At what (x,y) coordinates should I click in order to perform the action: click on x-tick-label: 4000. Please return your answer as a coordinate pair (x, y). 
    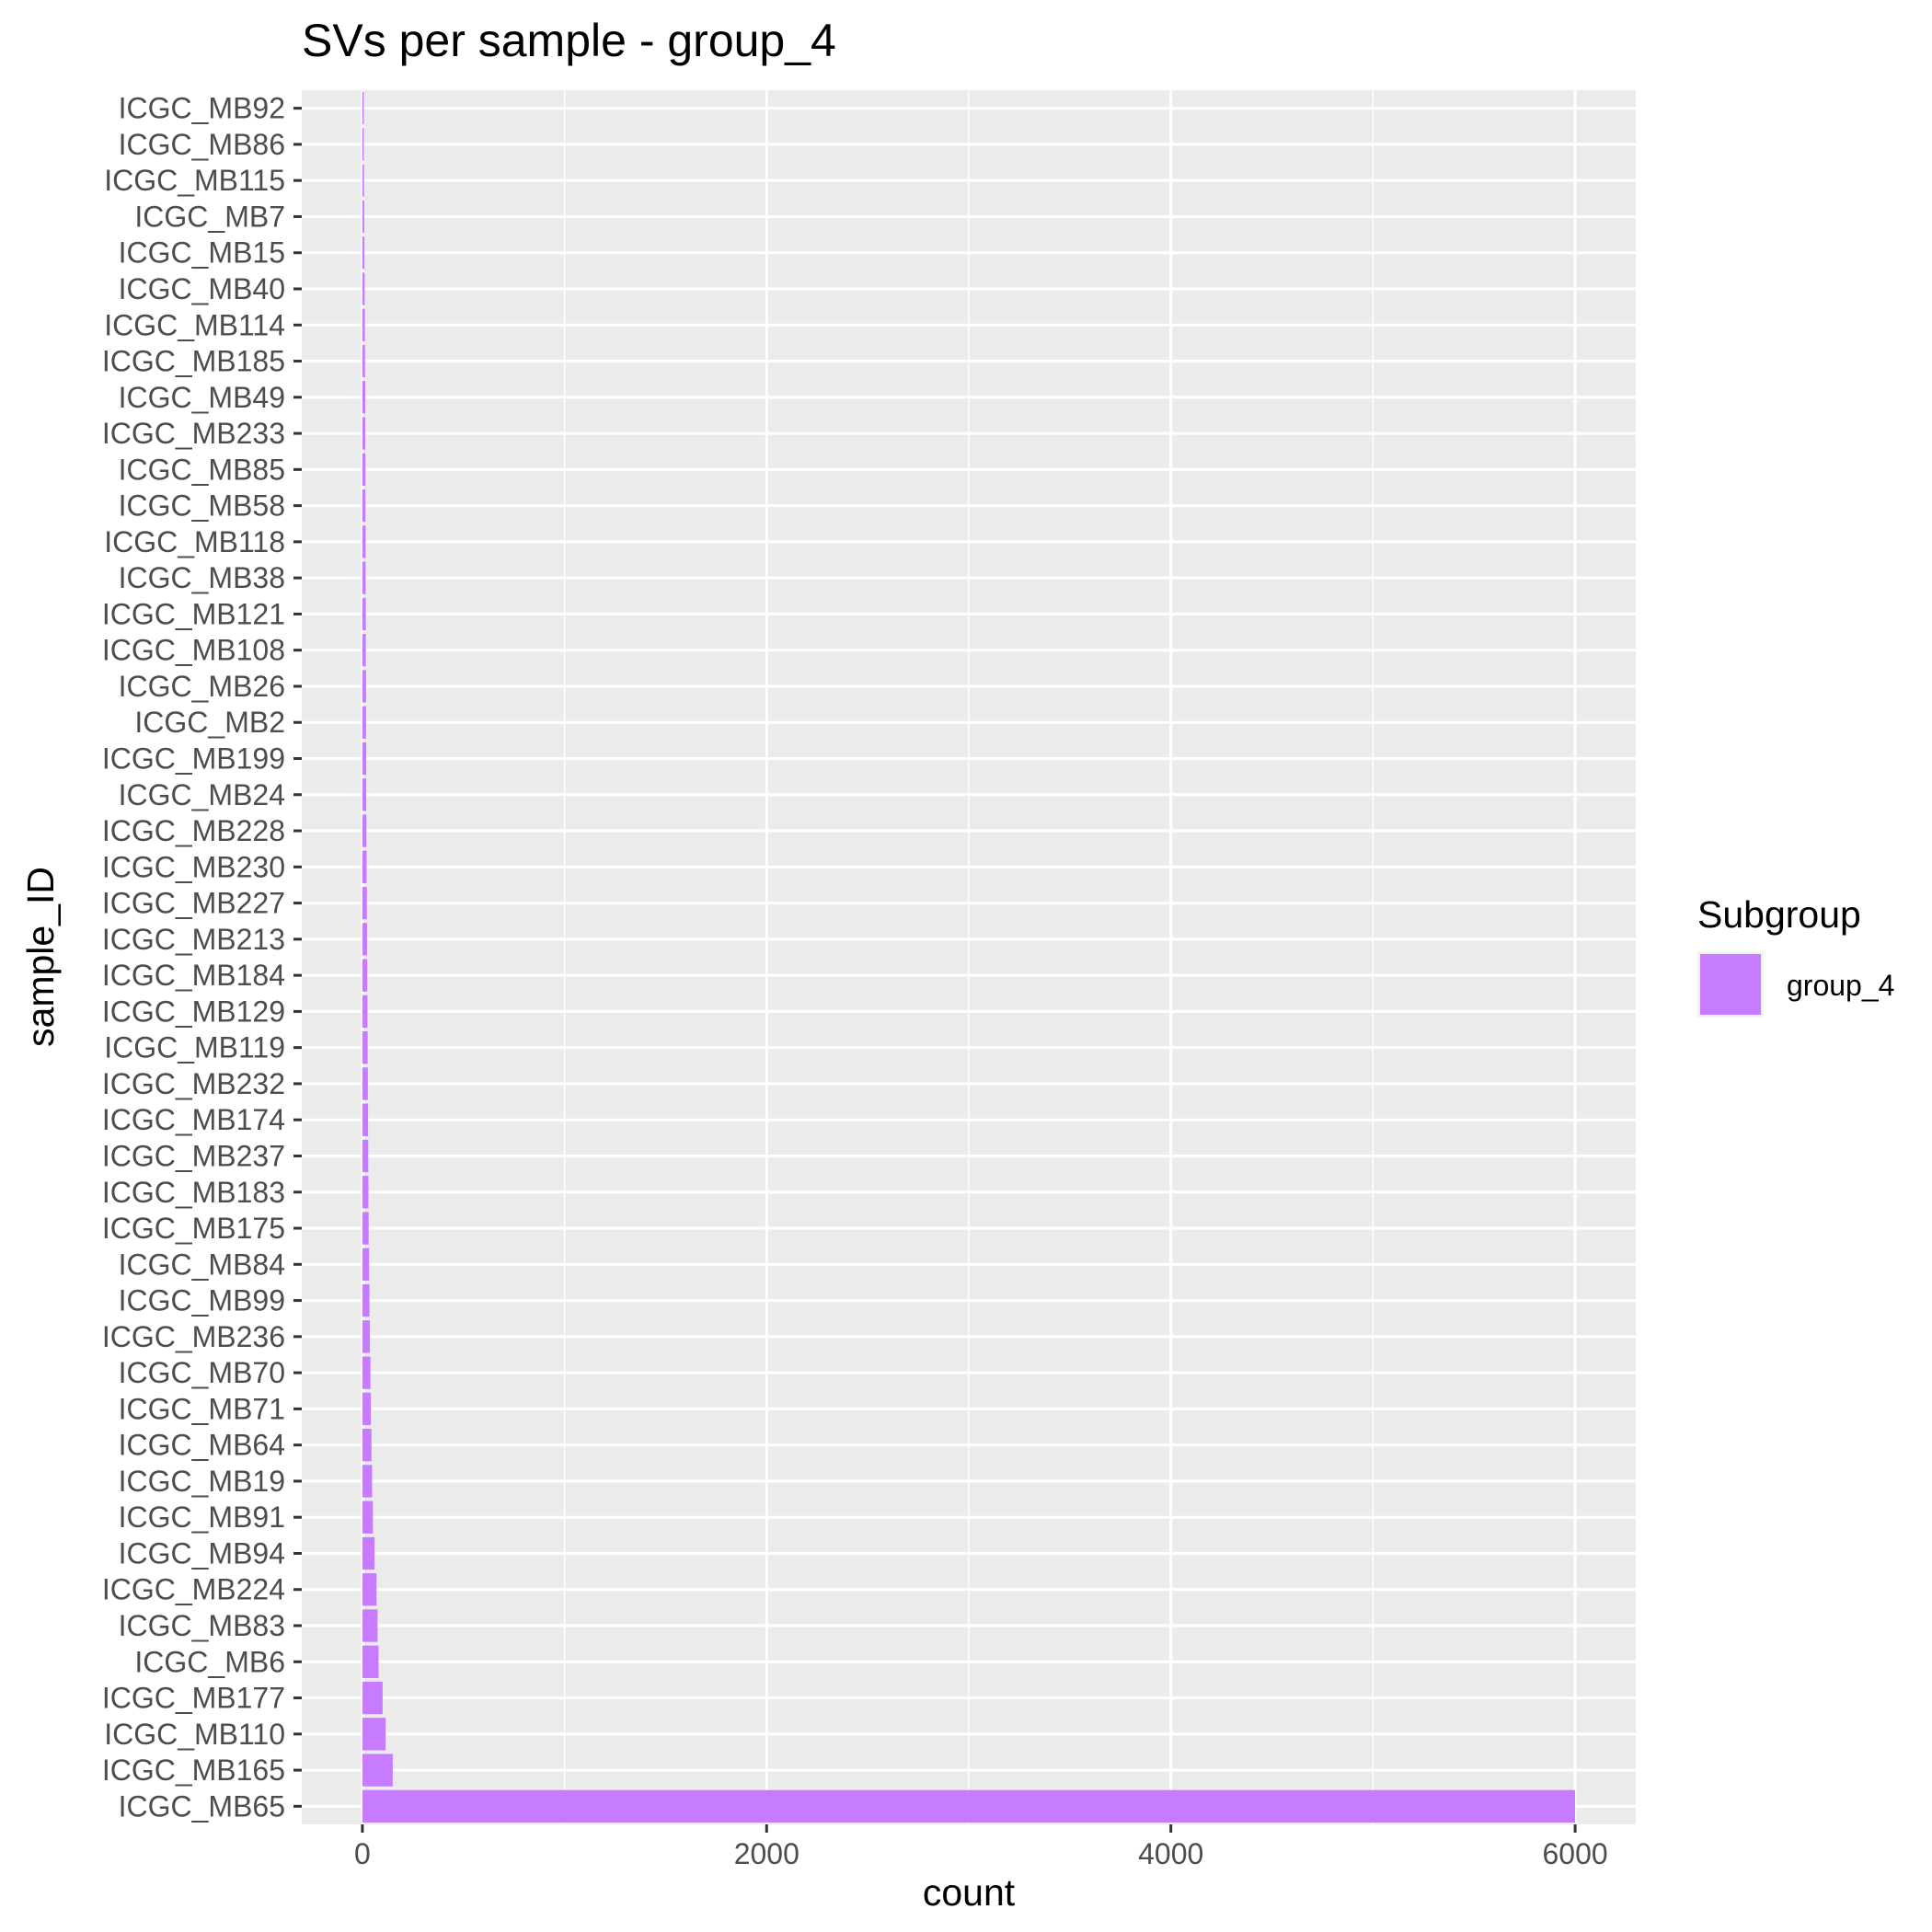
    Looking at the image, I should click on (1170, 1853).